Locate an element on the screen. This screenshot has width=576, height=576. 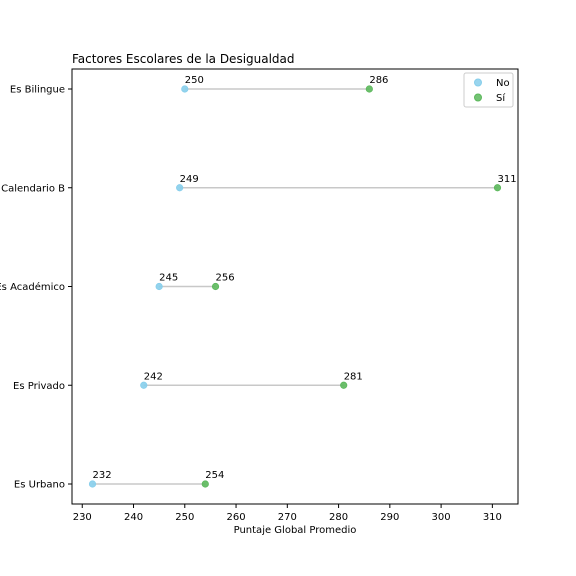
legend-label-no: No is located at coordinates (503, 83).